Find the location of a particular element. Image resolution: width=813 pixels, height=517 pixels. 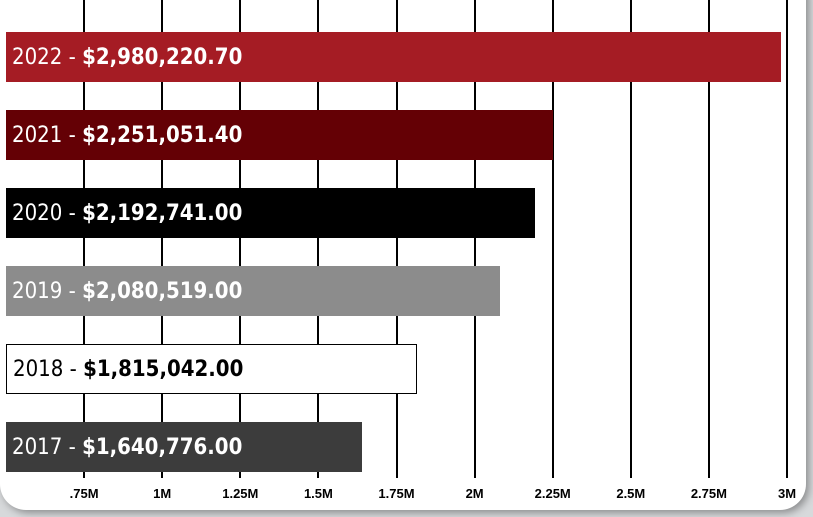

x-tick-label: .75M is located at coordinates (84, 493).